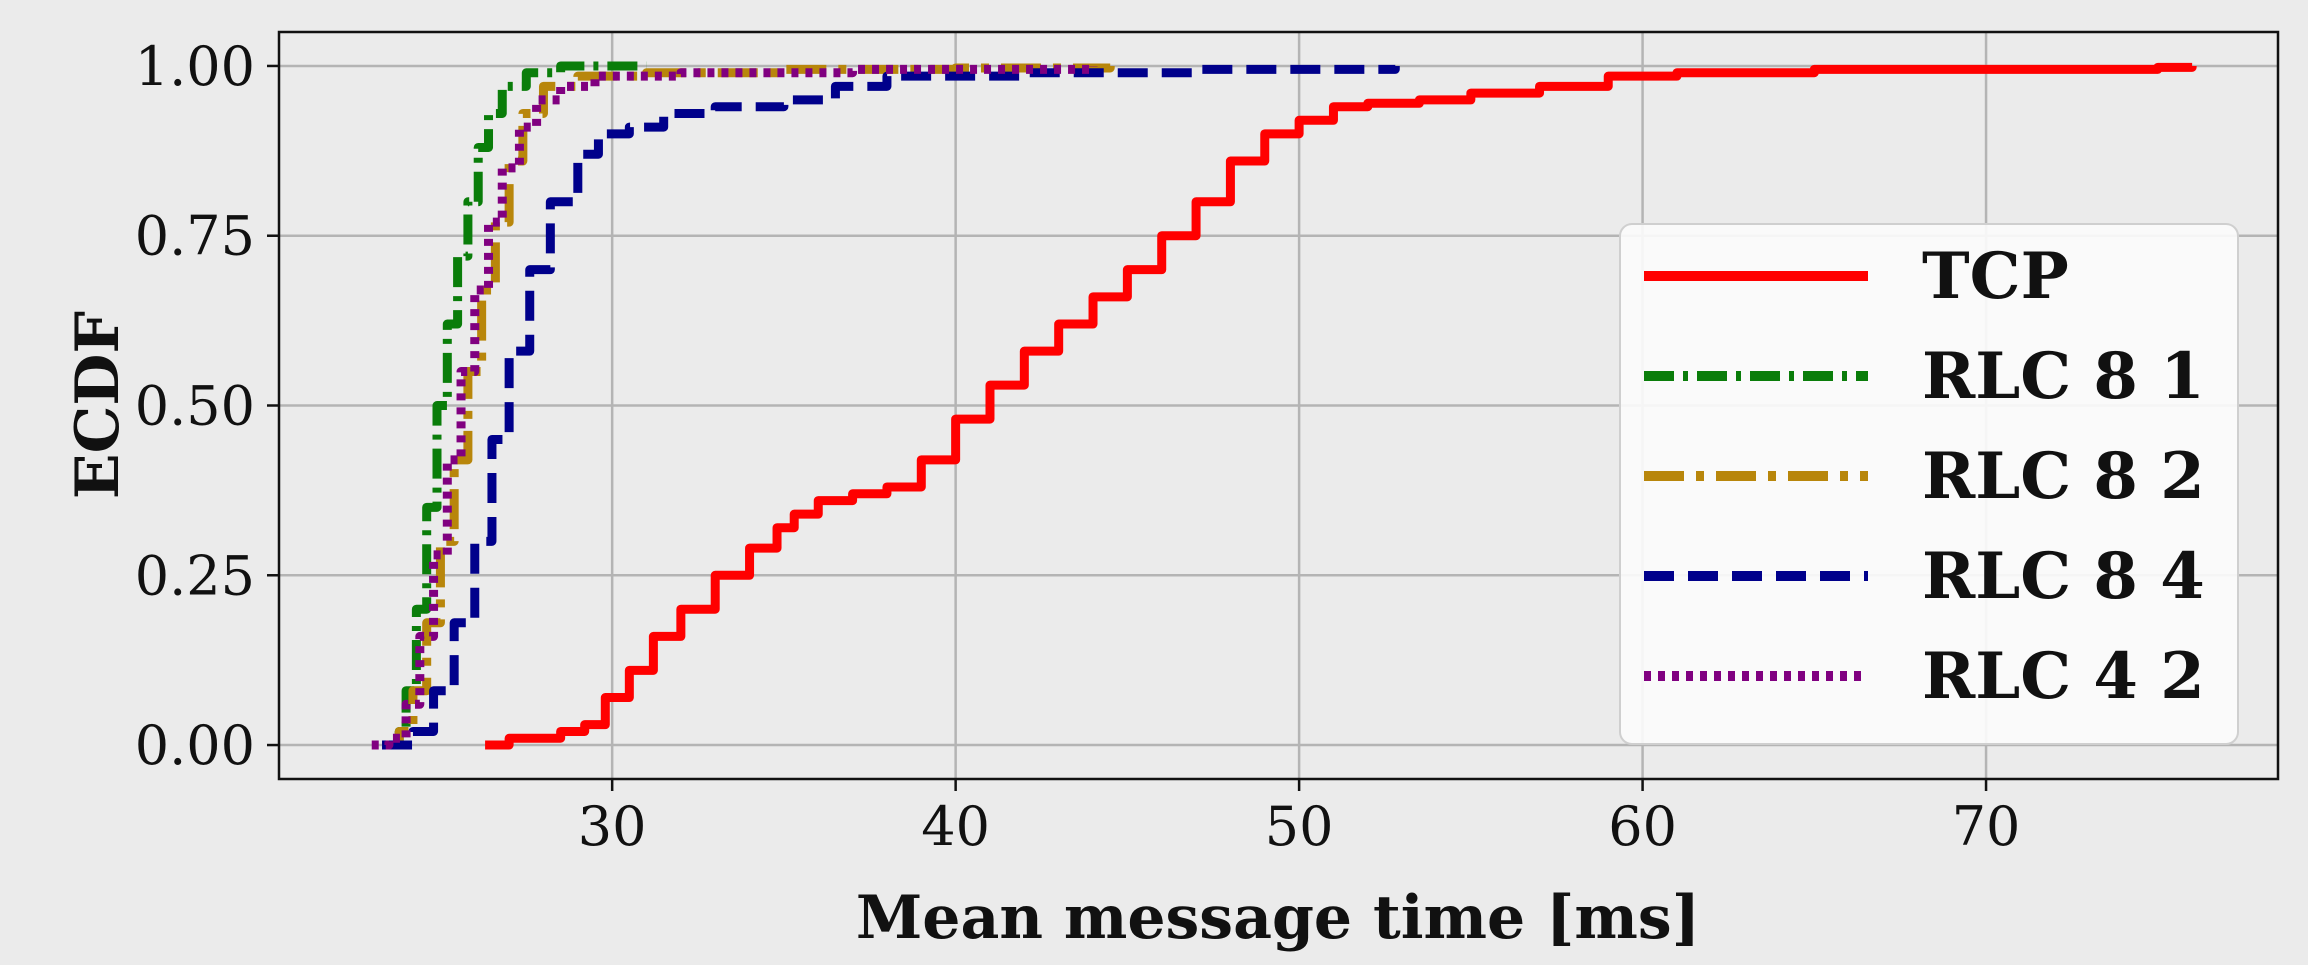 This screenshot has width=2308, height=965. What do you see at coordinates (955, 826) in the screenshot?
I see `x-tick-label: 40` at bounding box center [955, 826].